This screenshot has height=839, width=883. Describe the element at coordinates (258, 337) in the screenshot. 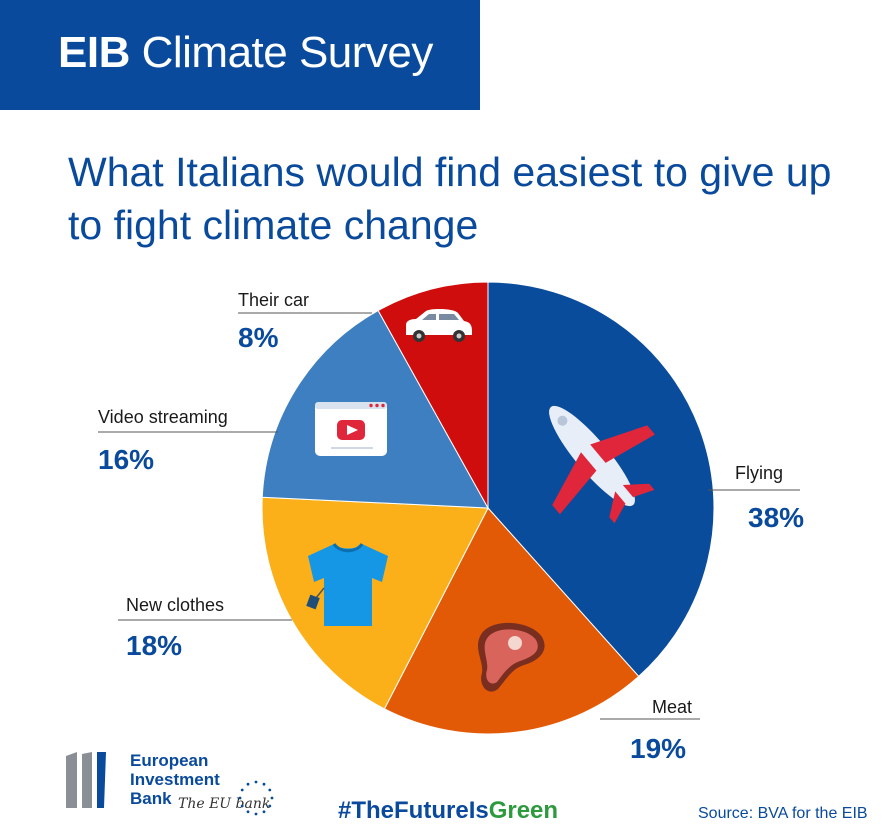

I see `value-their-car: 8%` at that location.